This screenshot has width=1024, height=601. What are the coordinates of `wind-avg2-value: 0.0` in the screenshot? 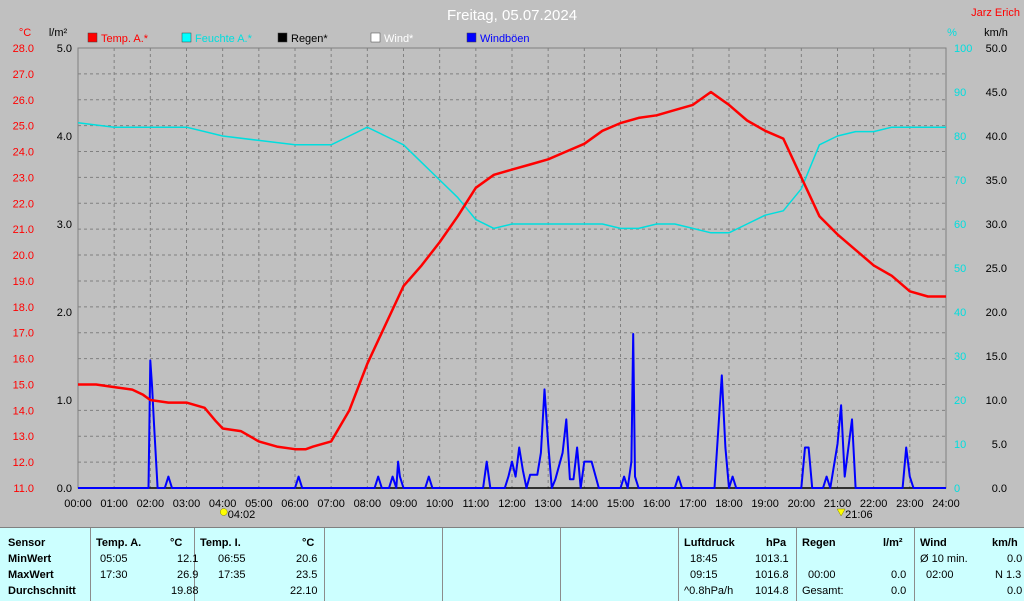 It's located at (1015, 591).